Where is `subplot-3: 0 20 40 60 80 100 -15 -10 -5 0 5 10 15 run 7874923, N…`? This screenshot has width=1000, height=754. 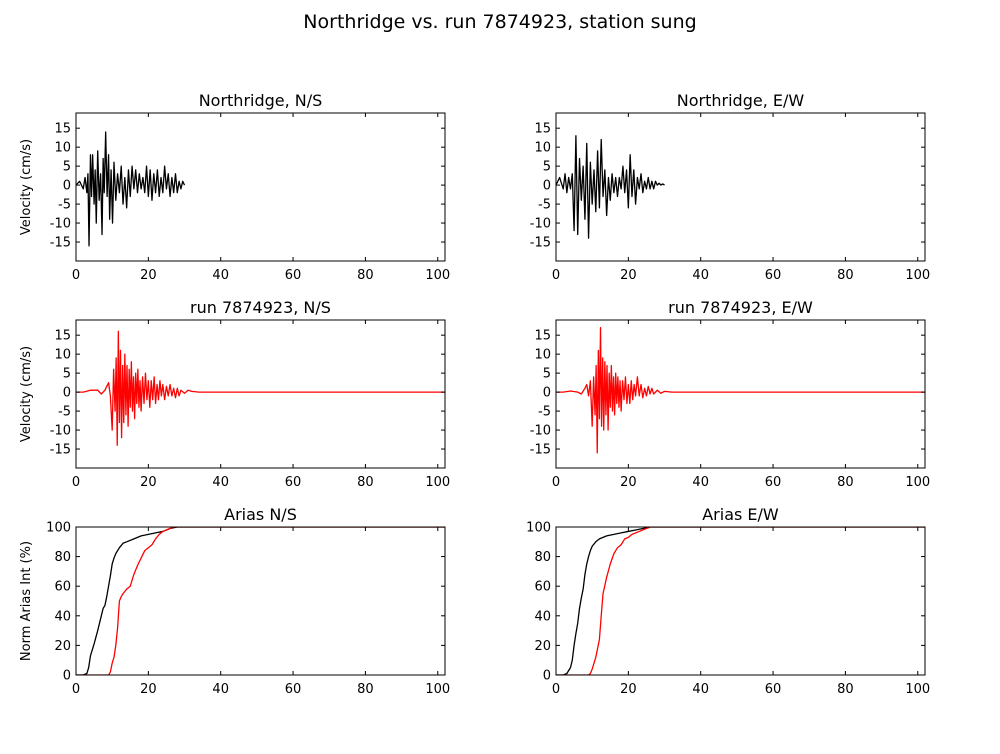 subplot-3: 0 20 40 60 80 100 -15 -10 -5 0 5 10 15 run 7874923, N… is located at coordinates (234, 394).